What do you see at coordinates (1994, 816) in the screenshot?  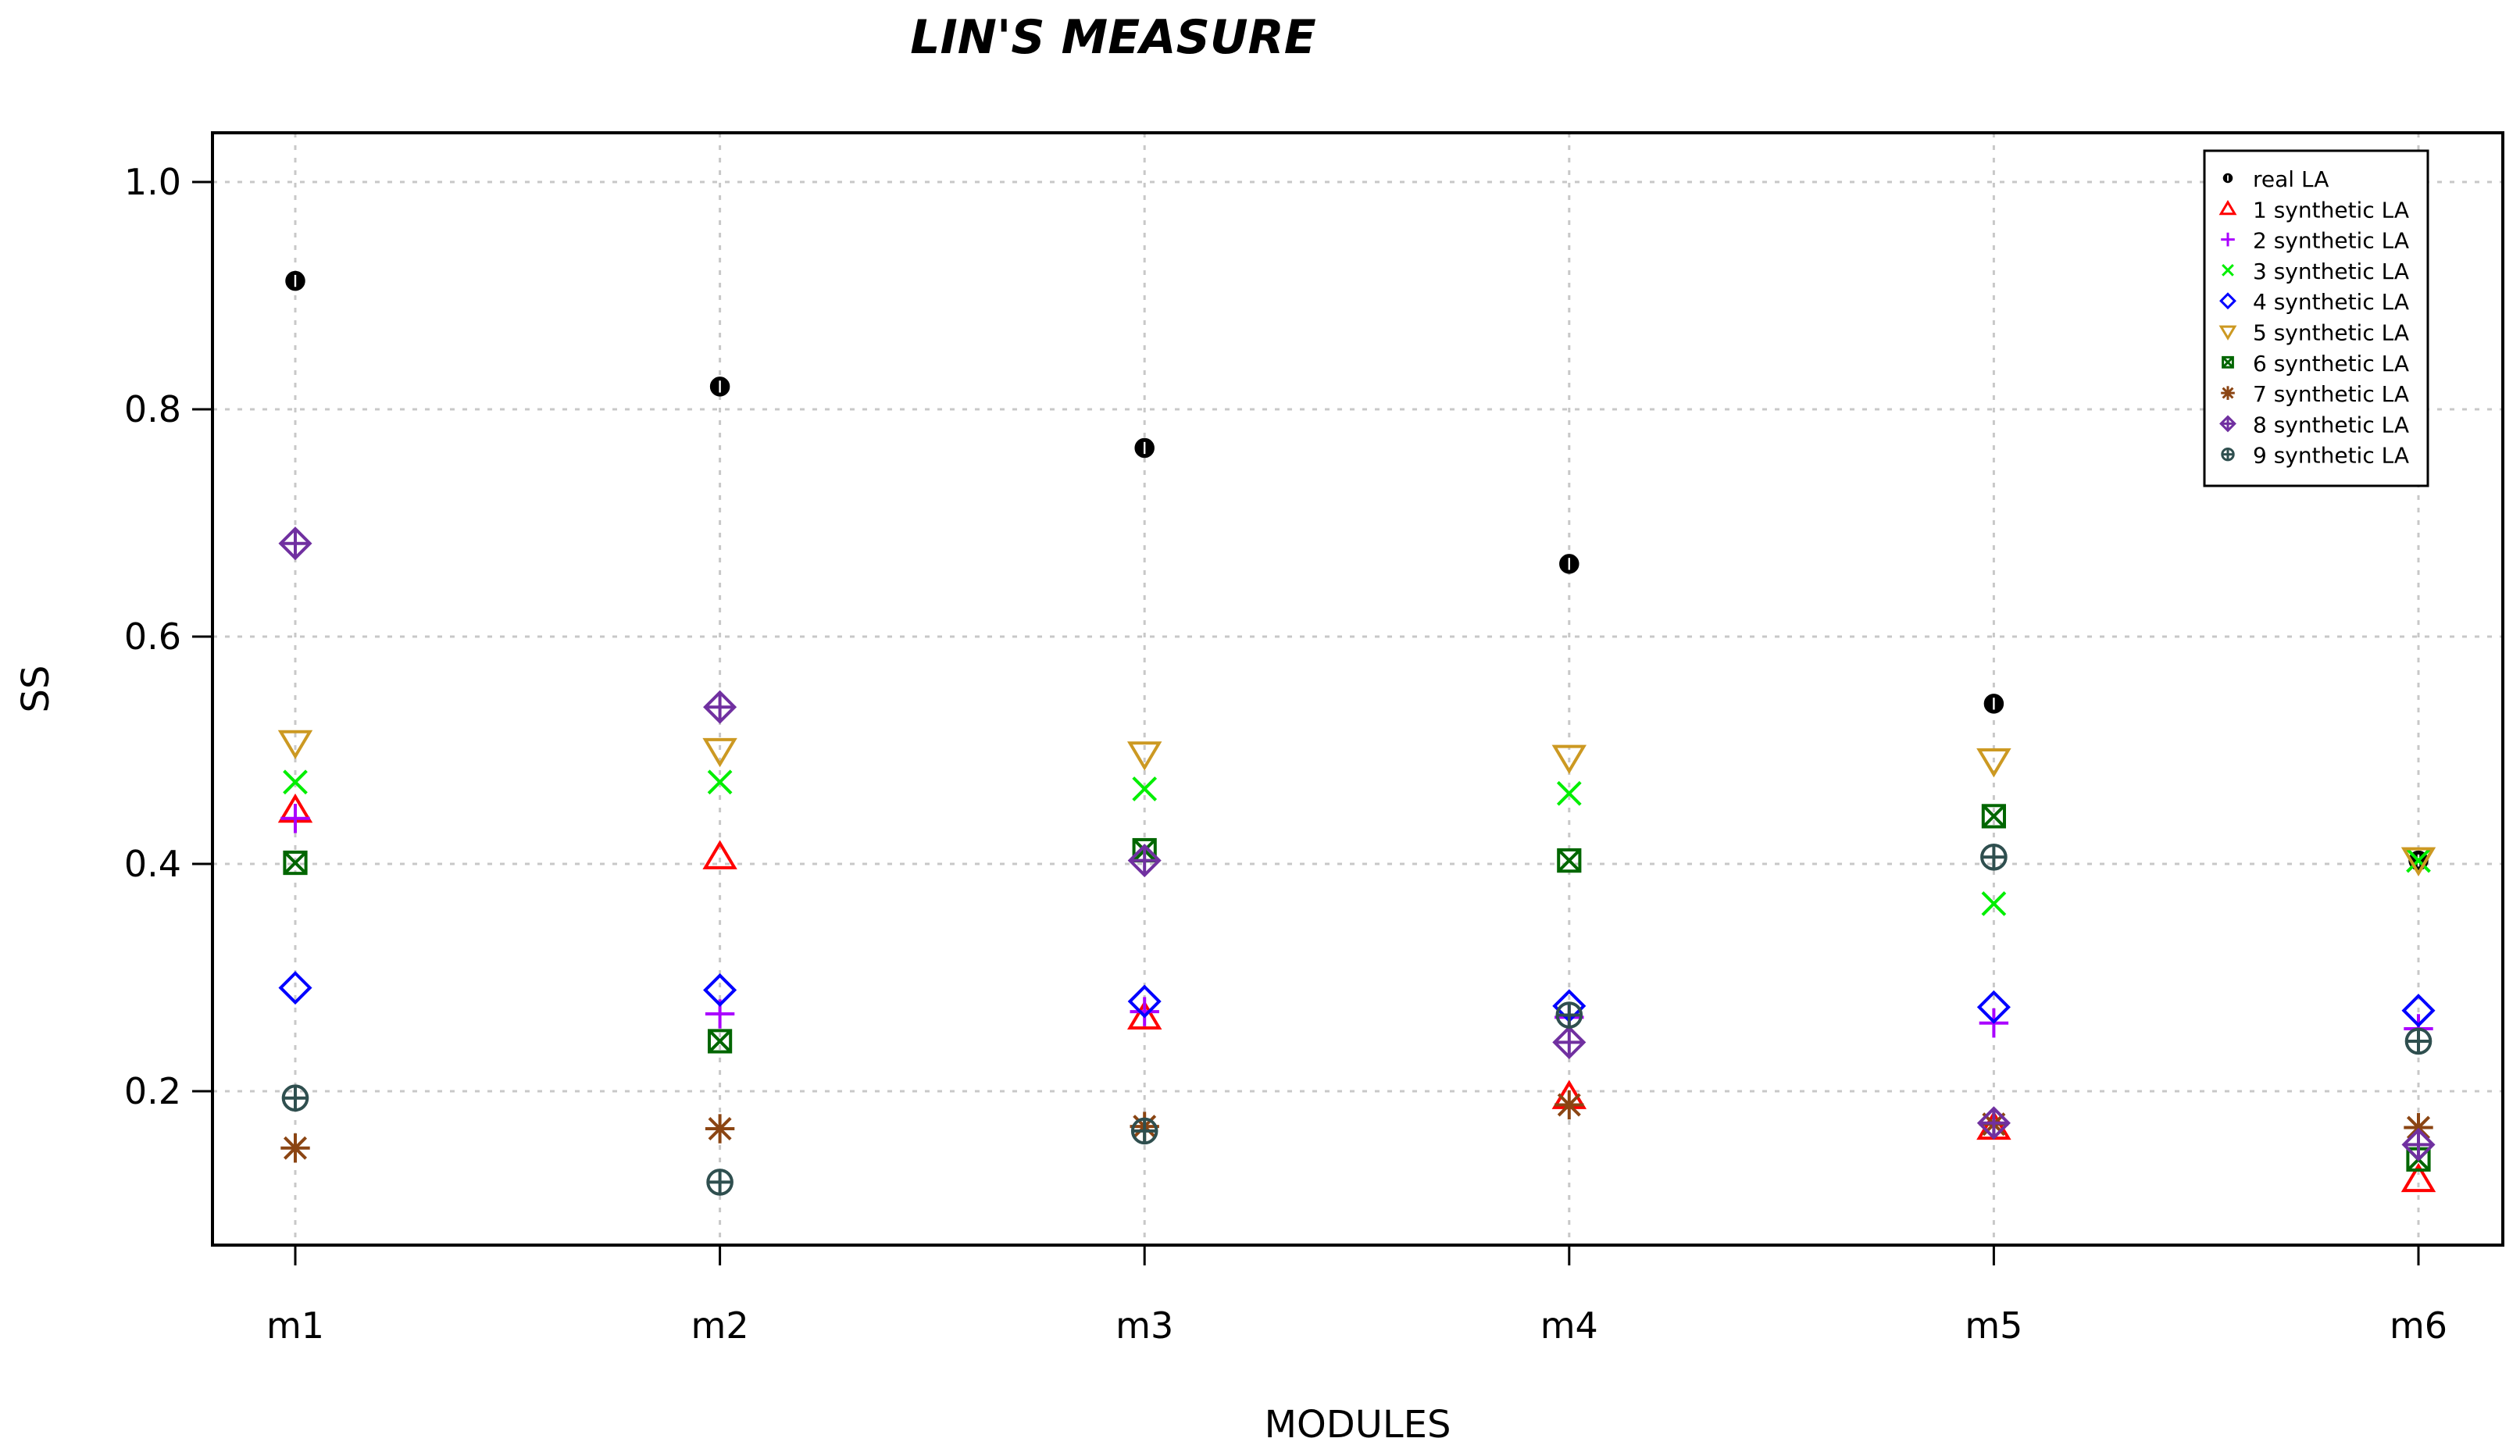 I see `point-6-synthetic-la-m5` at bounding box center [1994, 816].